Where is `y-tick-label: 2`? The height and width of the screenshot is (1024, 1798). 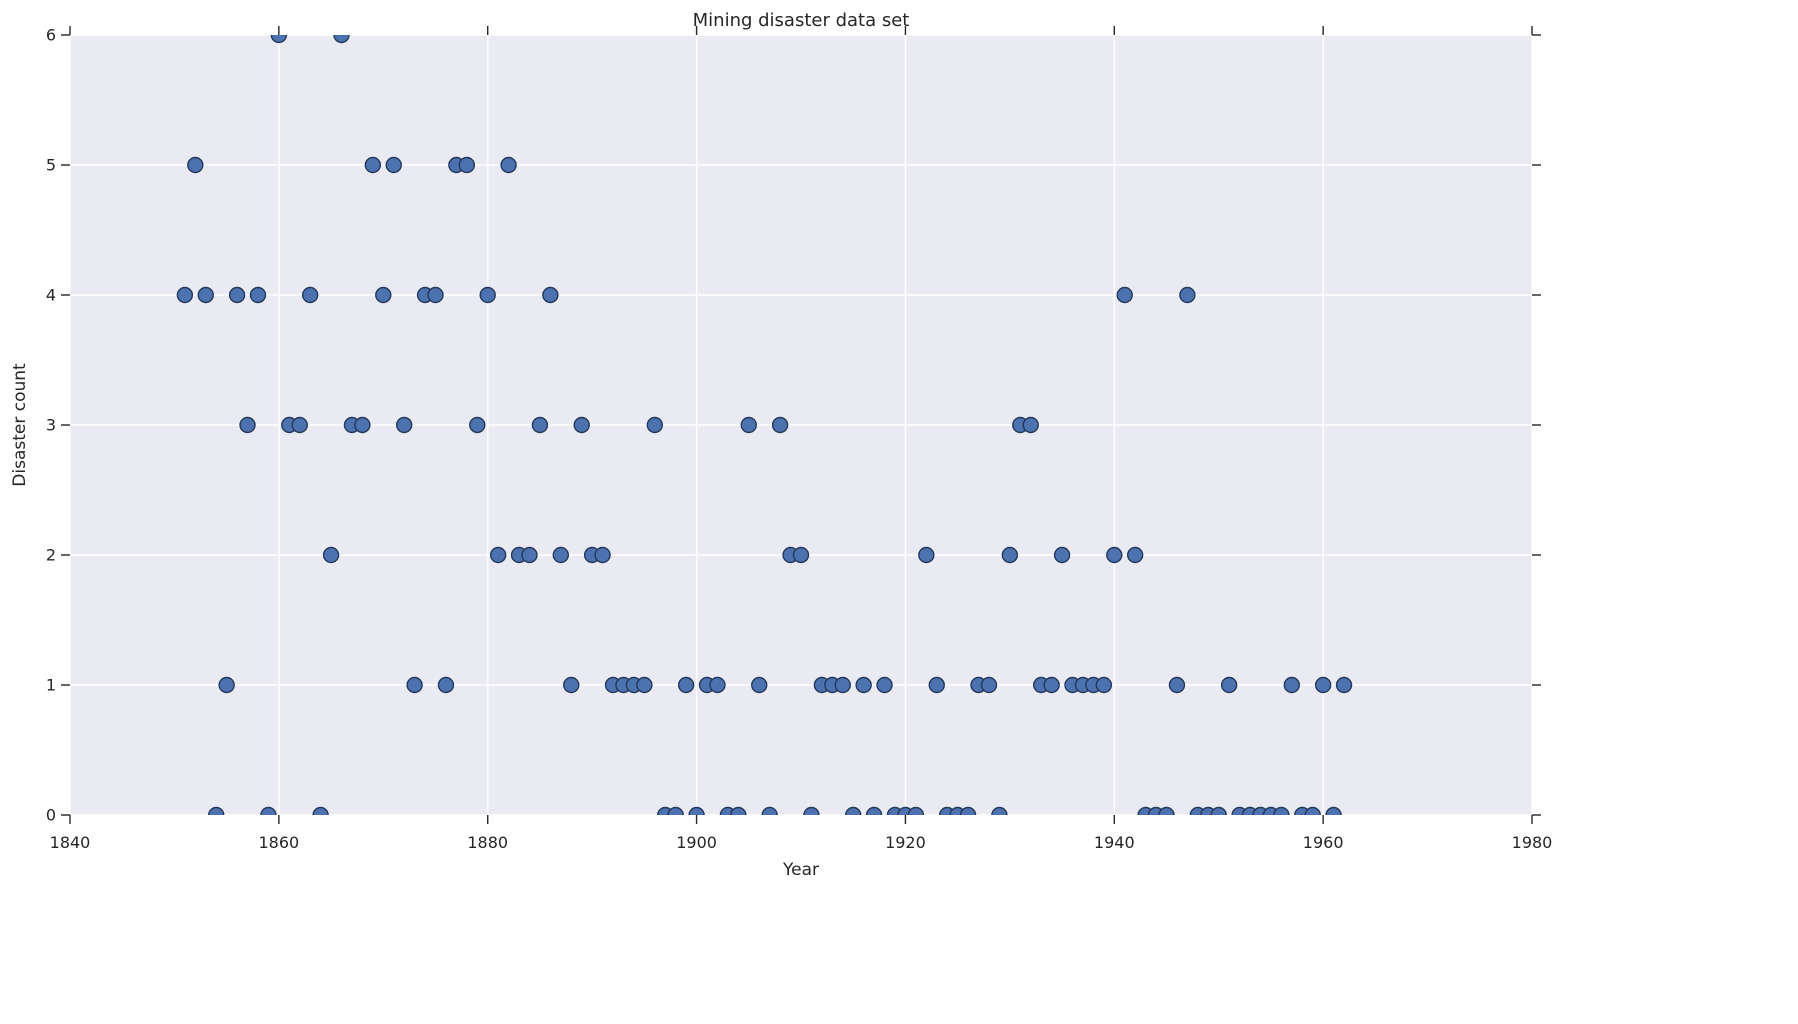
y-tick-label: 2 is located at coordinates (51, 555).